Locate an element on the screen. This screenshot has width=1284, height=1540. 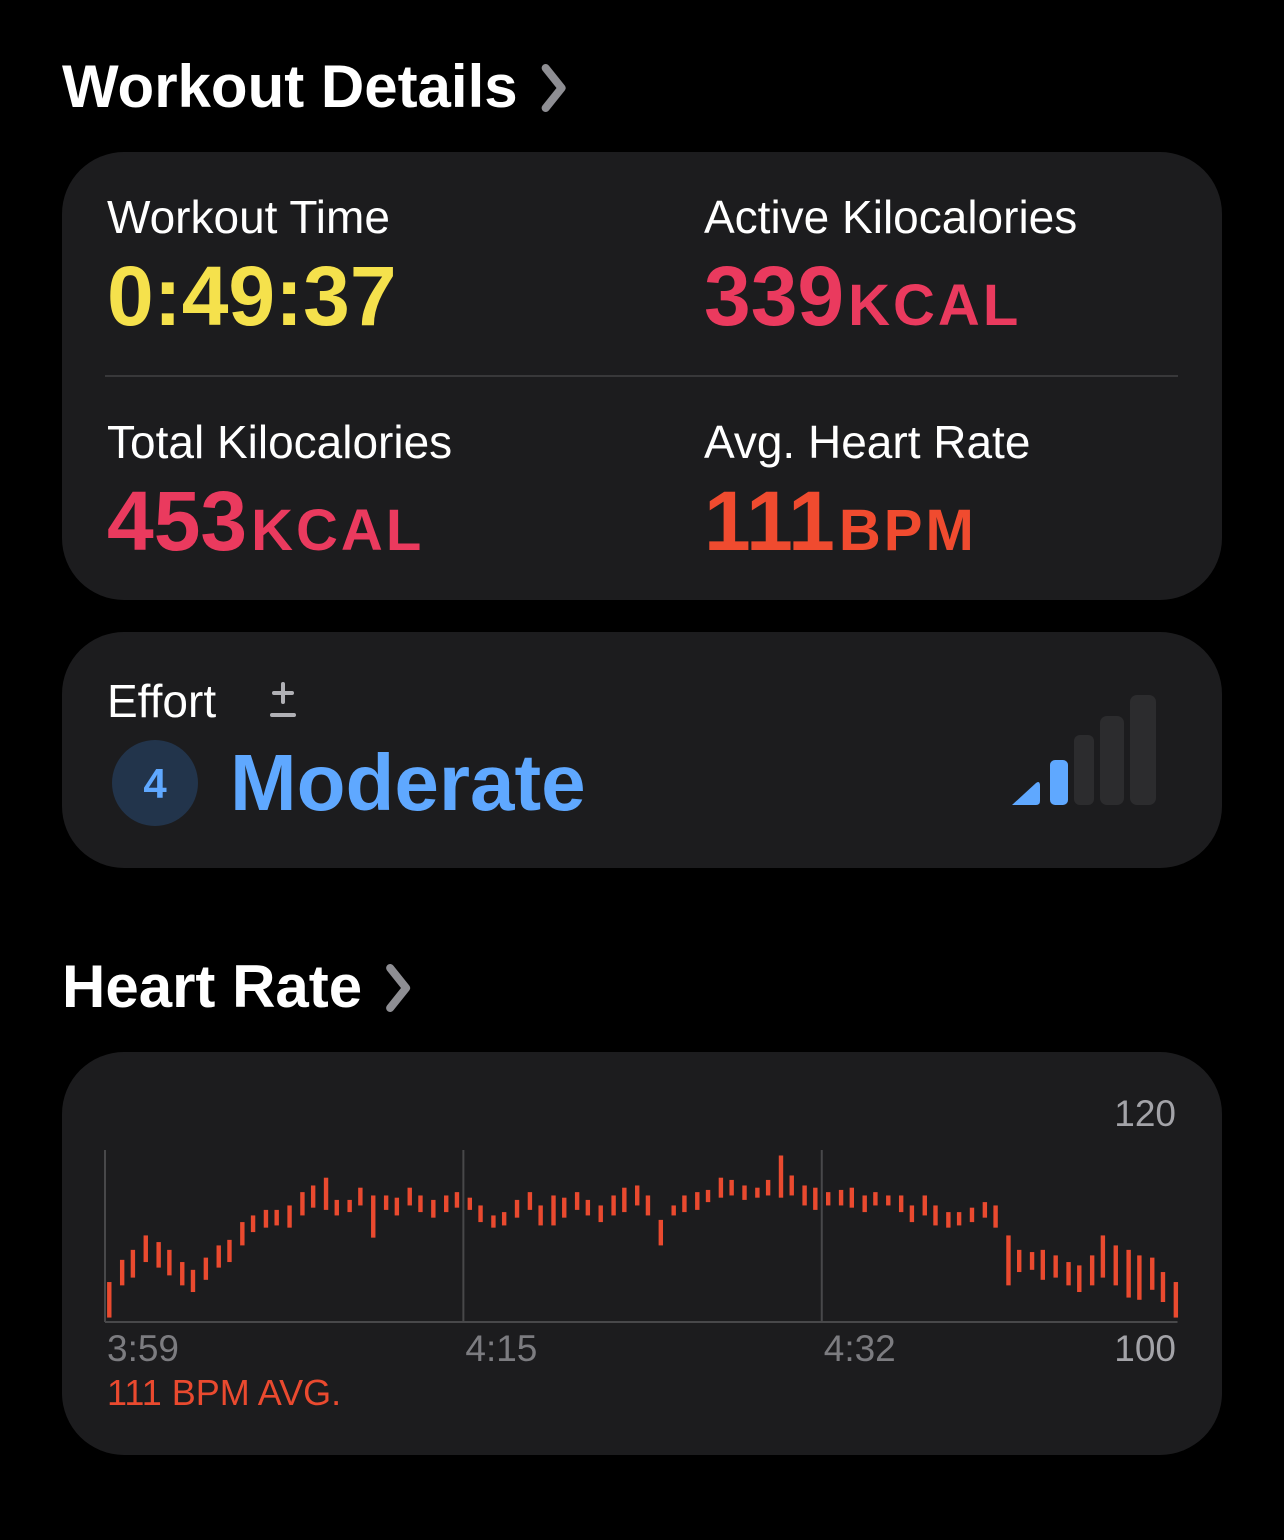
metric-value: 339KCAL is located at coordinates (862, 296).